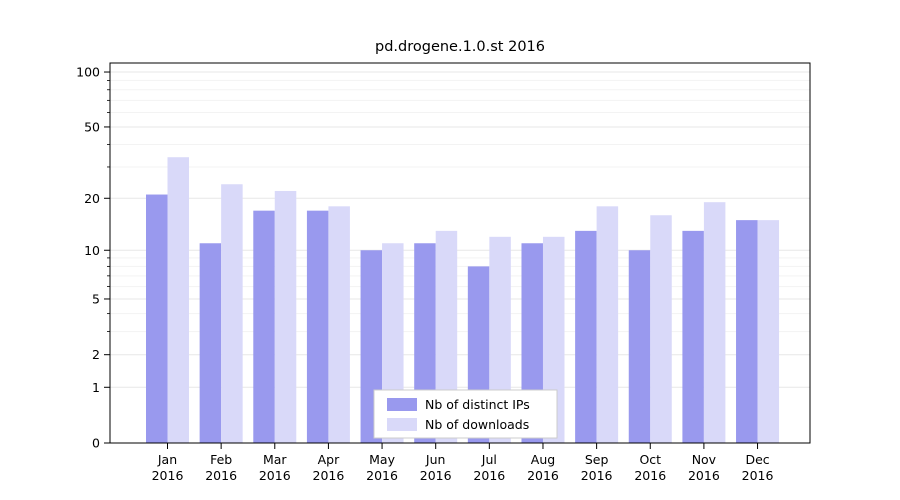  Describe the element at coordinates (477, 424) in the screenshot. I see `legend-label-downloads: Nb of downloads` at that location.